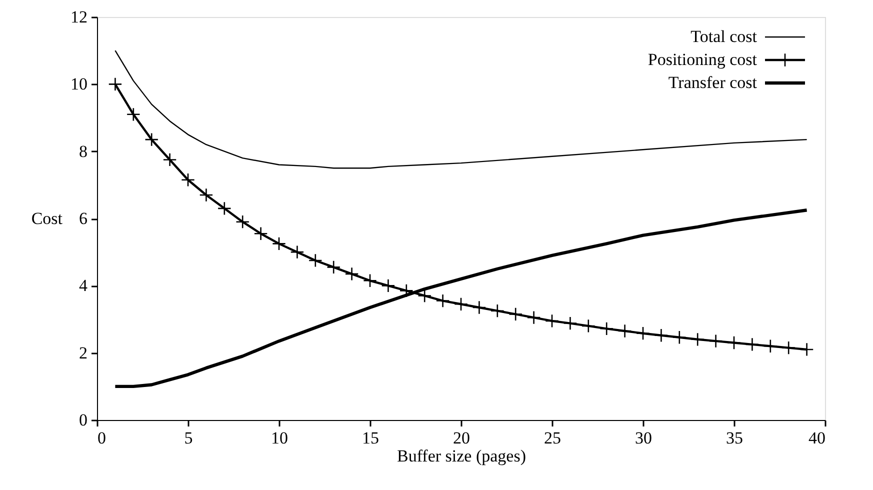 This screenshot has height=490, width=873. I want to click on x-tick-label: 25, so click(552, 438).